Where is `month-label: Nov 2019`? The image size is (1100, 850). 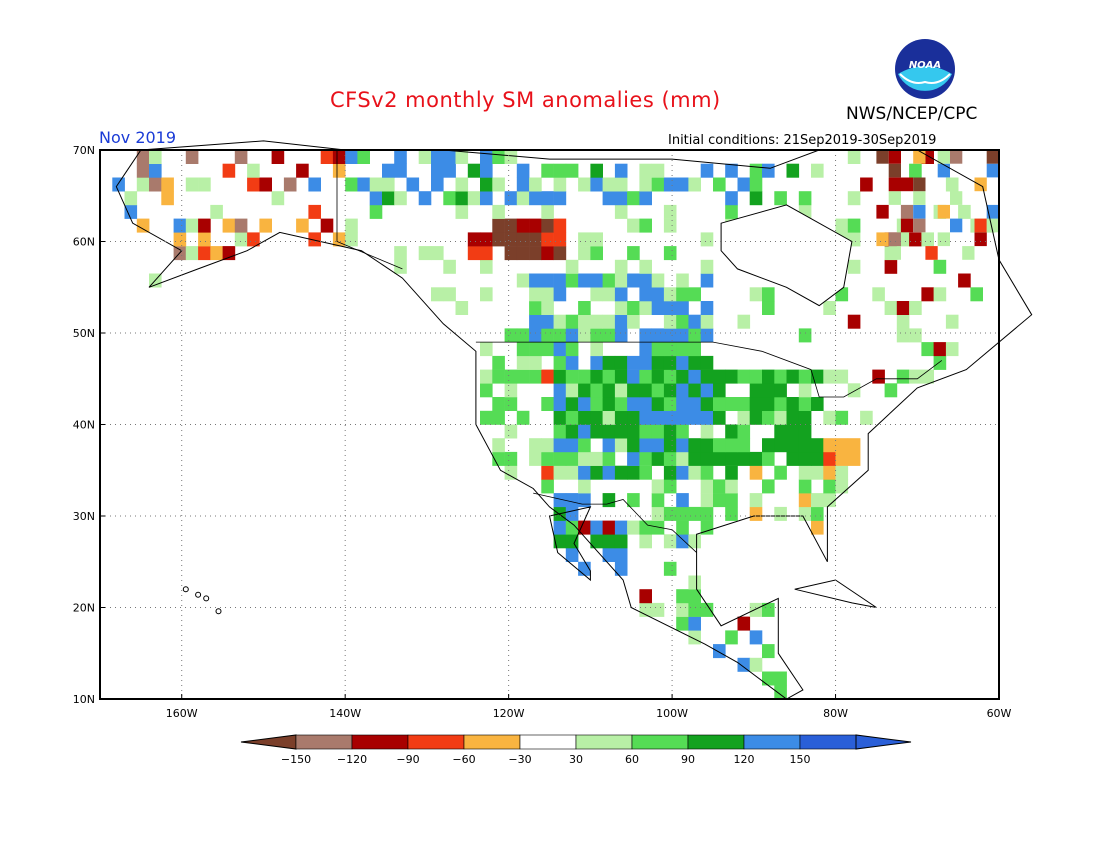 month-label: Nov 2019 is located at coordinates (138, 137).